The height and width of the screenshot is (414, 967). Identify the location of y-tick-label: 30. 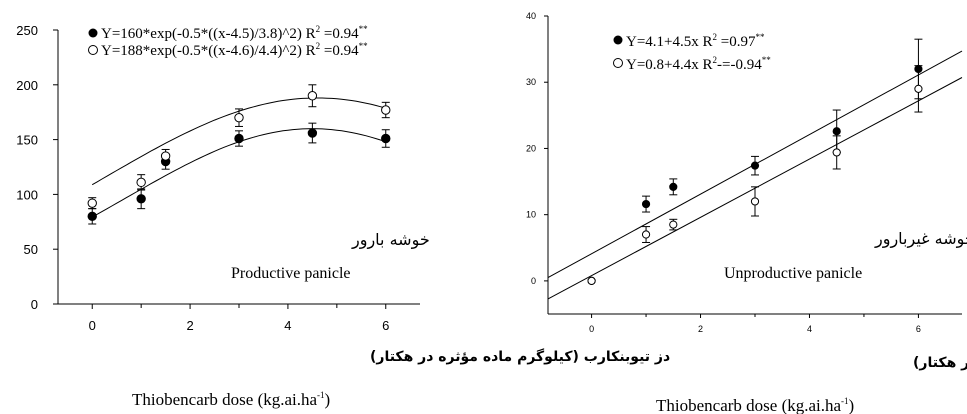
(531, 82).